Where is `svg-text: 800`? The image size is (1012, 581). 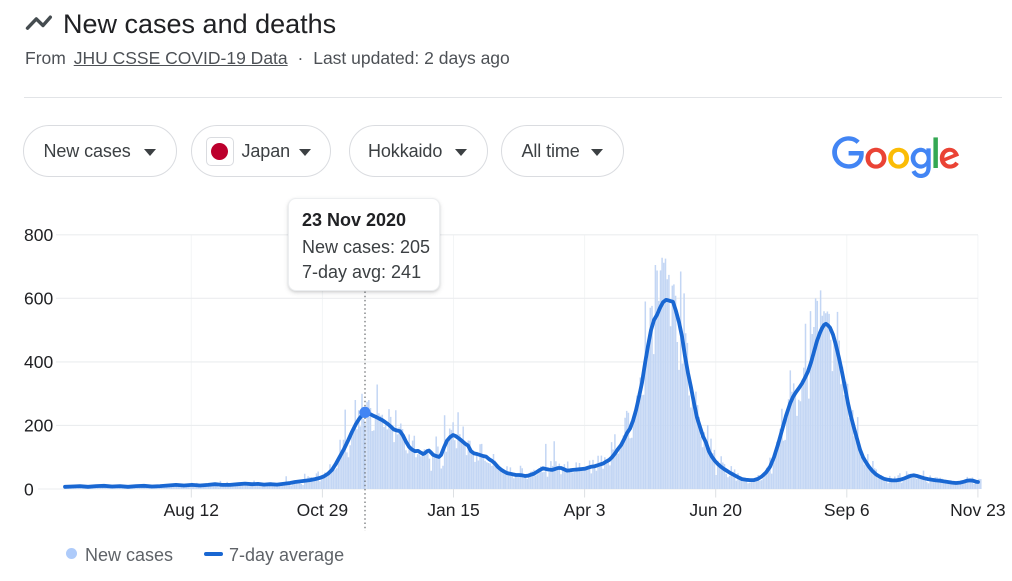
svg-text: 800 is located at coordinates (38, 235).